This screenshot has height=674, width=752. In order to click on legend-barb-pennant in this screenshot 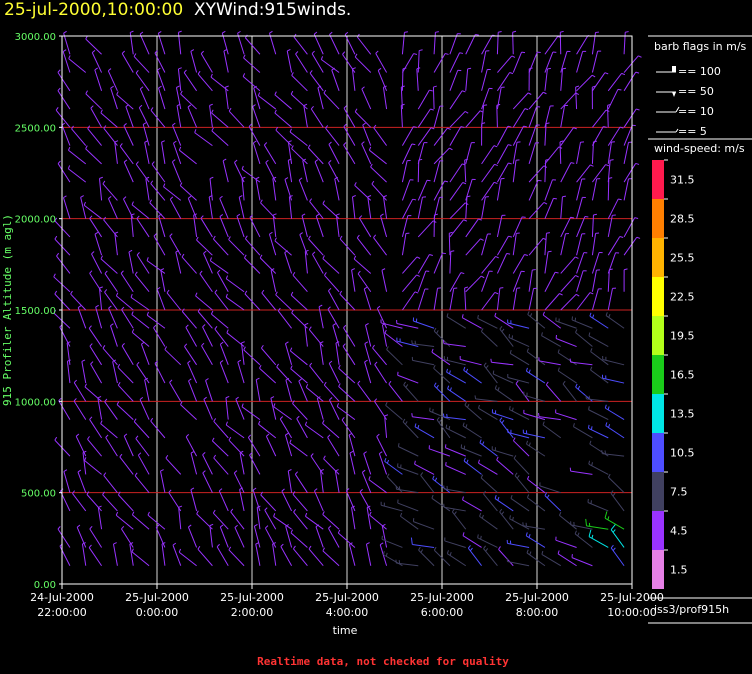, I will do `click(674, 69)`.